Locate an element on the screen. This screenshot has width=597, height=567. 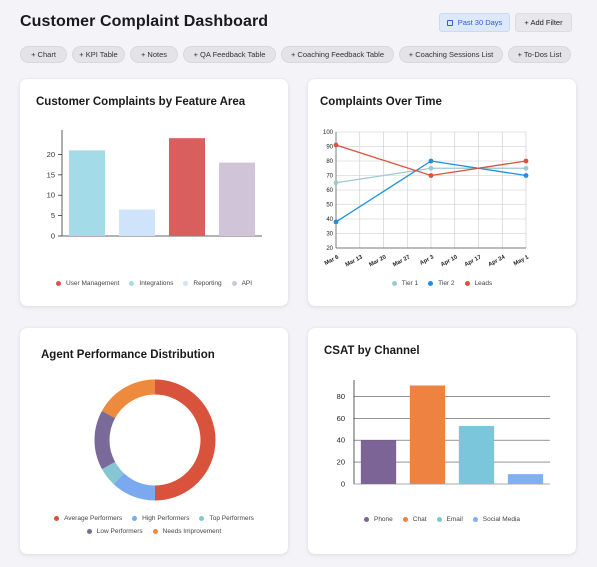
legend-item-low-performers: Low Performers is located at coordinates (114, 531).